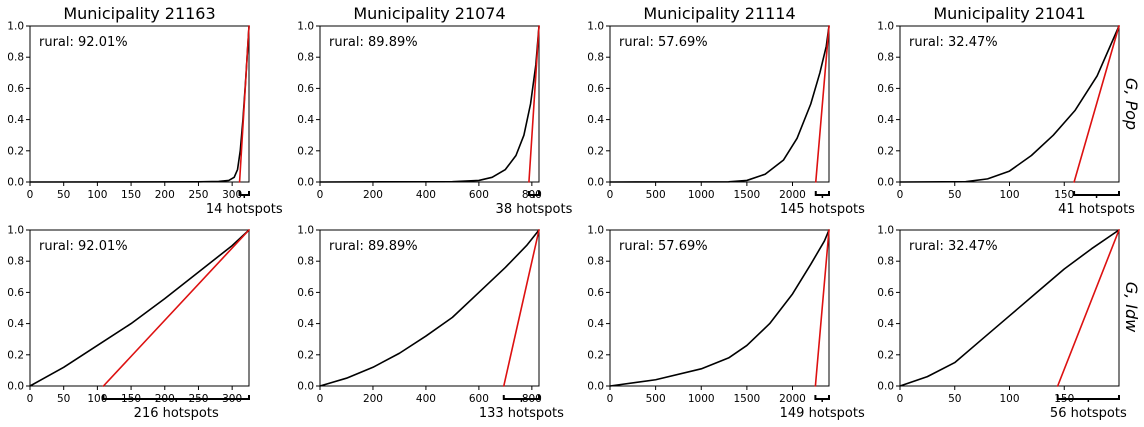 This screenshot has height=427, width=1144. What do you see at coordinates (1064, 195) in the screenshot?
I see `x-tick-label: 150` at bounding box center [1064, 195].